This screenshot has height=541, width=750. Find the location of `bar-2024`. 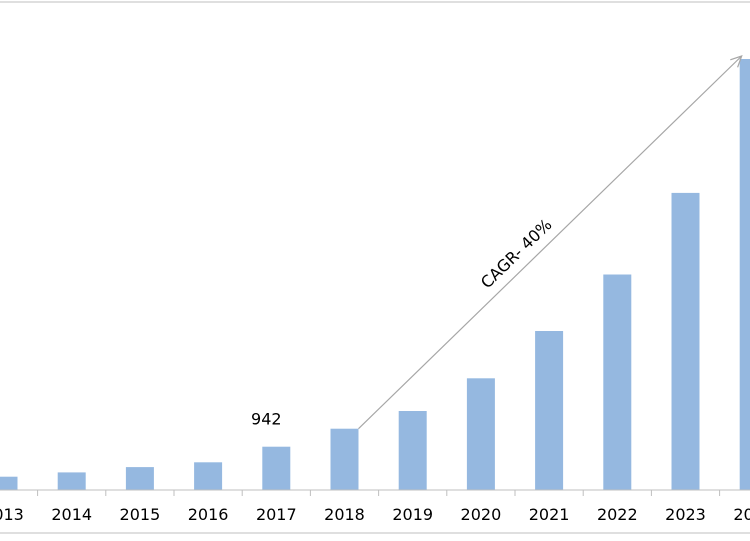

bar-2024 is located at coordinates (744, 274).